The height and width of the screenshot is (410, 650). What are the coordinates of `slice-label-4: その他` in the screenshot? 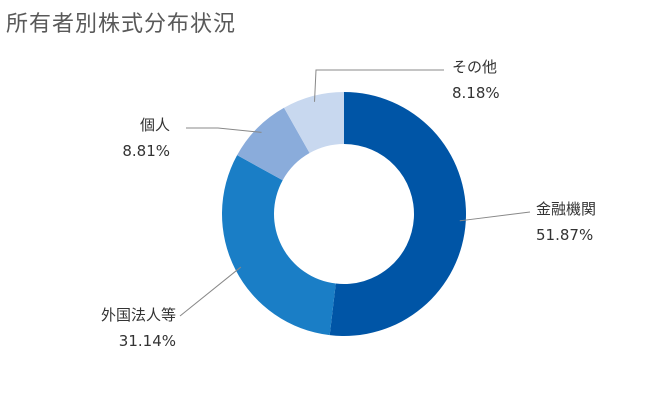 It's located at (474, 67).